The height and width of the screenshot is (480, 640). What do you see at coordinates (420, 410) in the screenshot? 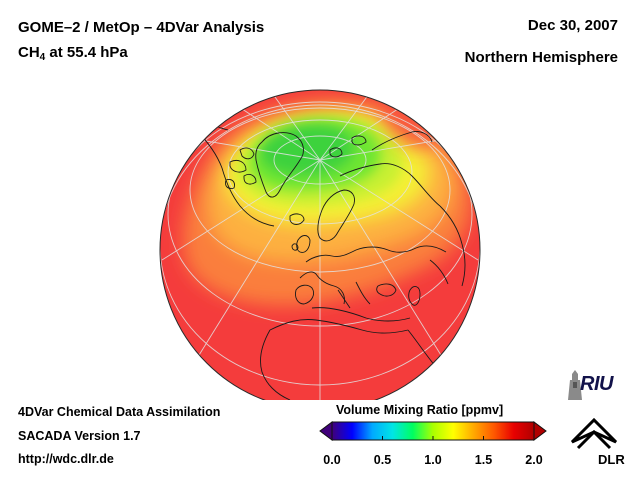
I see `colorbar-title: Volume Mixing Ratio [ppmv]` at bounding box center [420, 410].